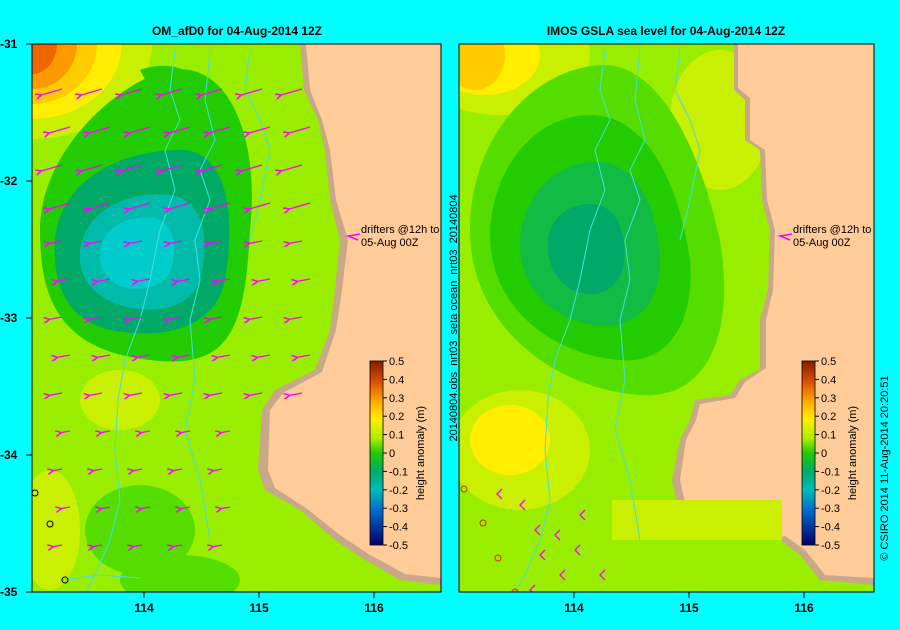  I want to click on footer-credit: © CSIRO 2014 11-Aug-2014 20:20:51, so click(885, 467).